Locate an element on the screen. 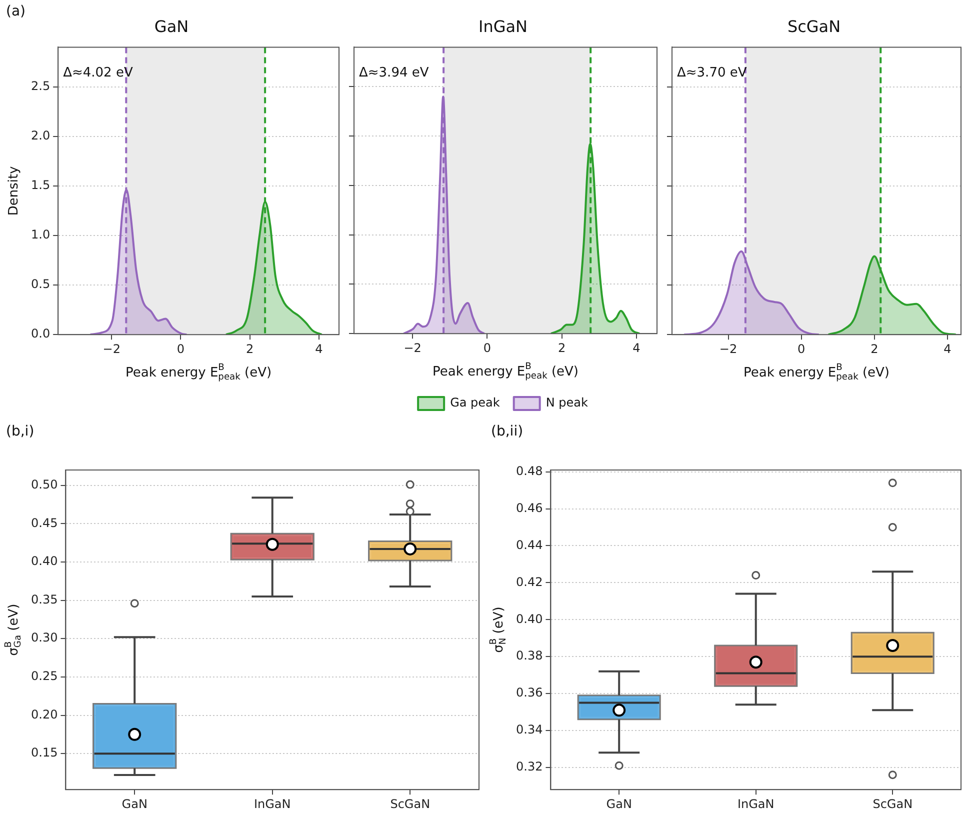  text: (a) is located at coordinates (16, 12).